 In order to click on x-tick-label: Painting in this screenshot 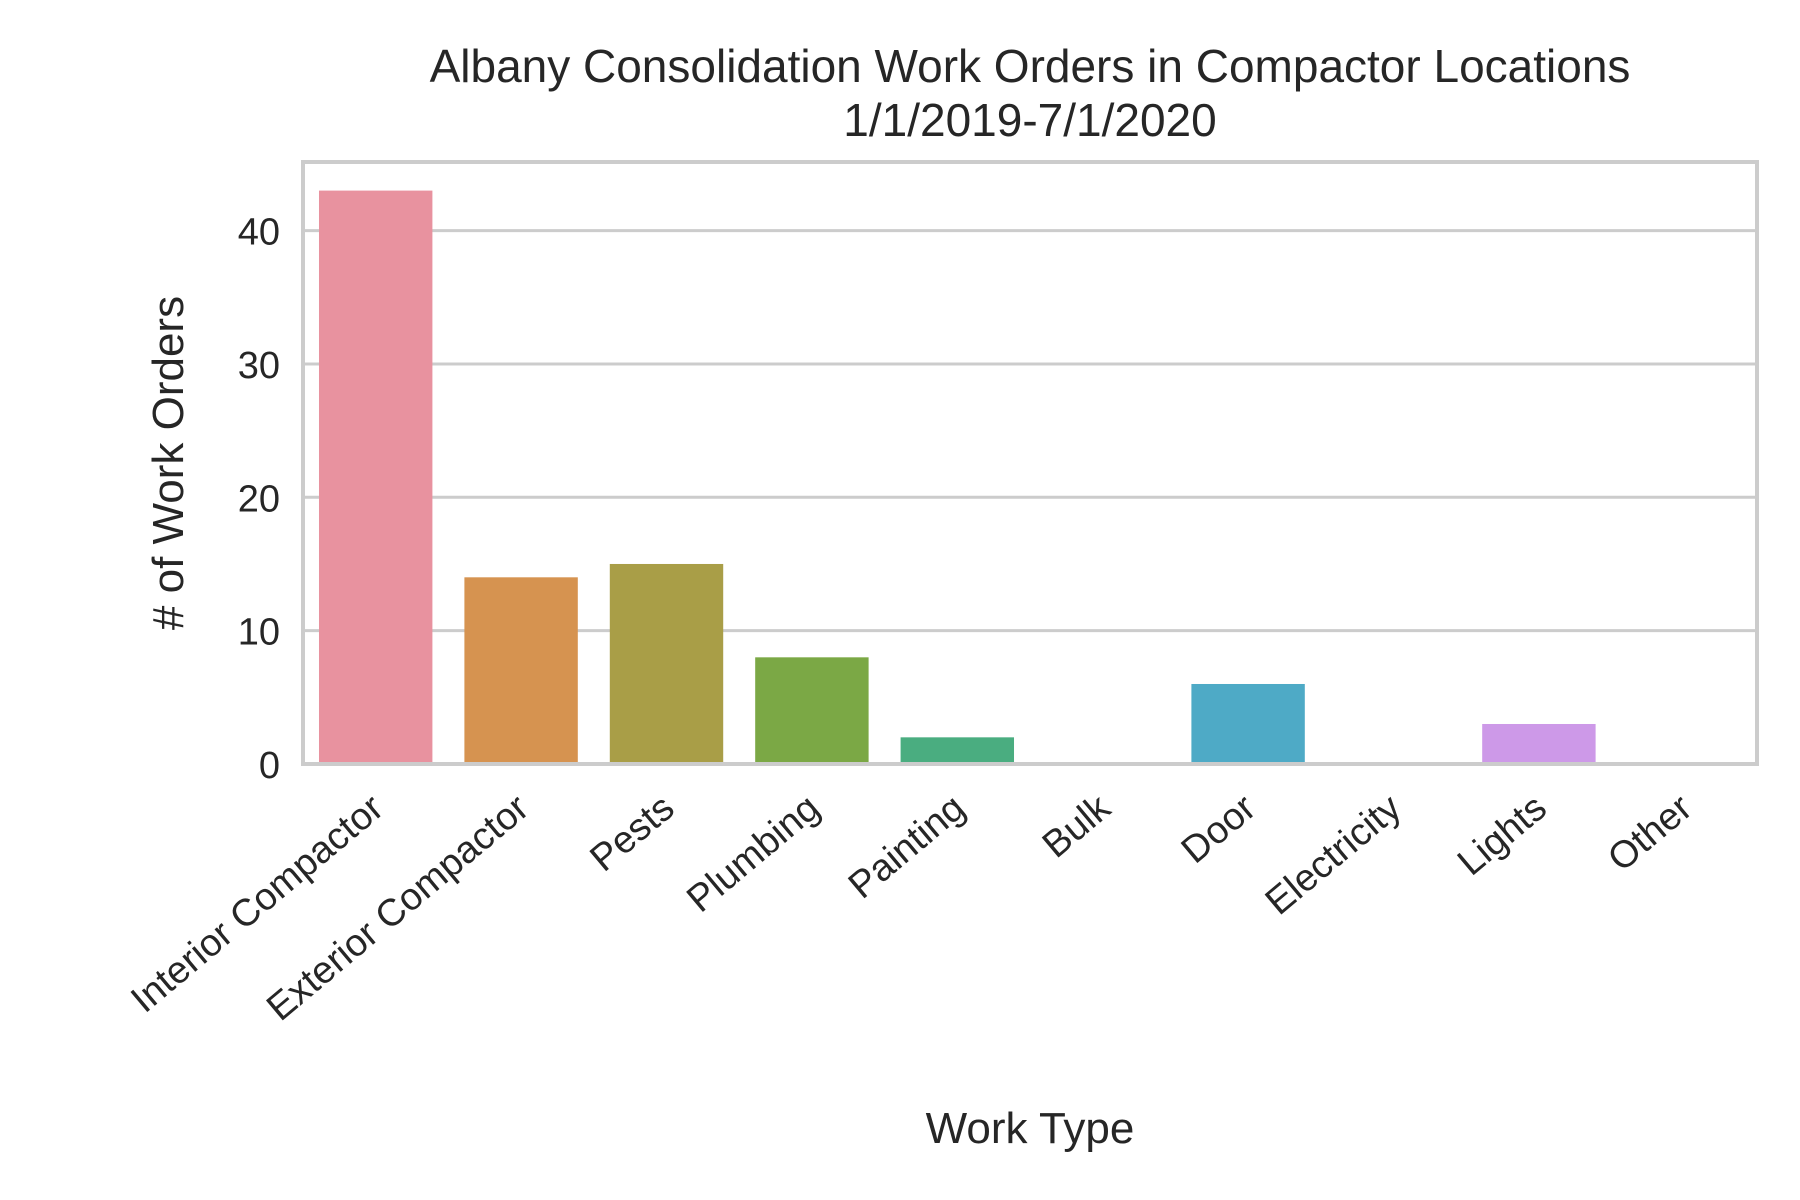, I will do `click(907, 847)`.